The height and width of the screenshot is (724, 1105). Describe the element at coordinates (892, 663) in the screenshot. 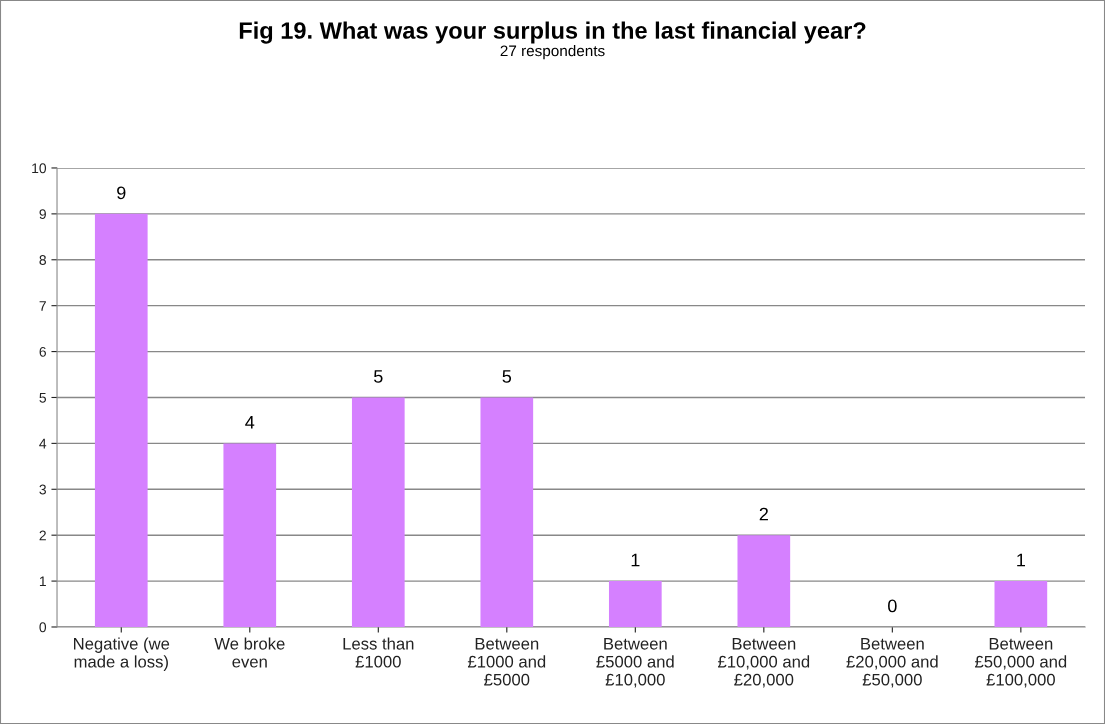

I see `x-tick-label: Between £20,000 and £50,000` at that location.